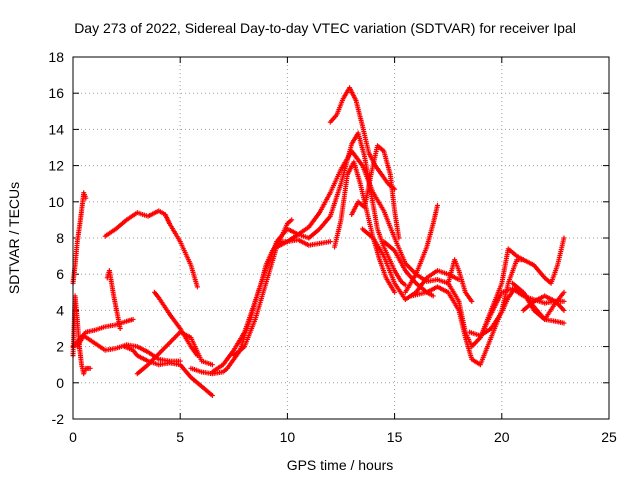  I want to click on x-tick-label: 25, so click(609, 437).